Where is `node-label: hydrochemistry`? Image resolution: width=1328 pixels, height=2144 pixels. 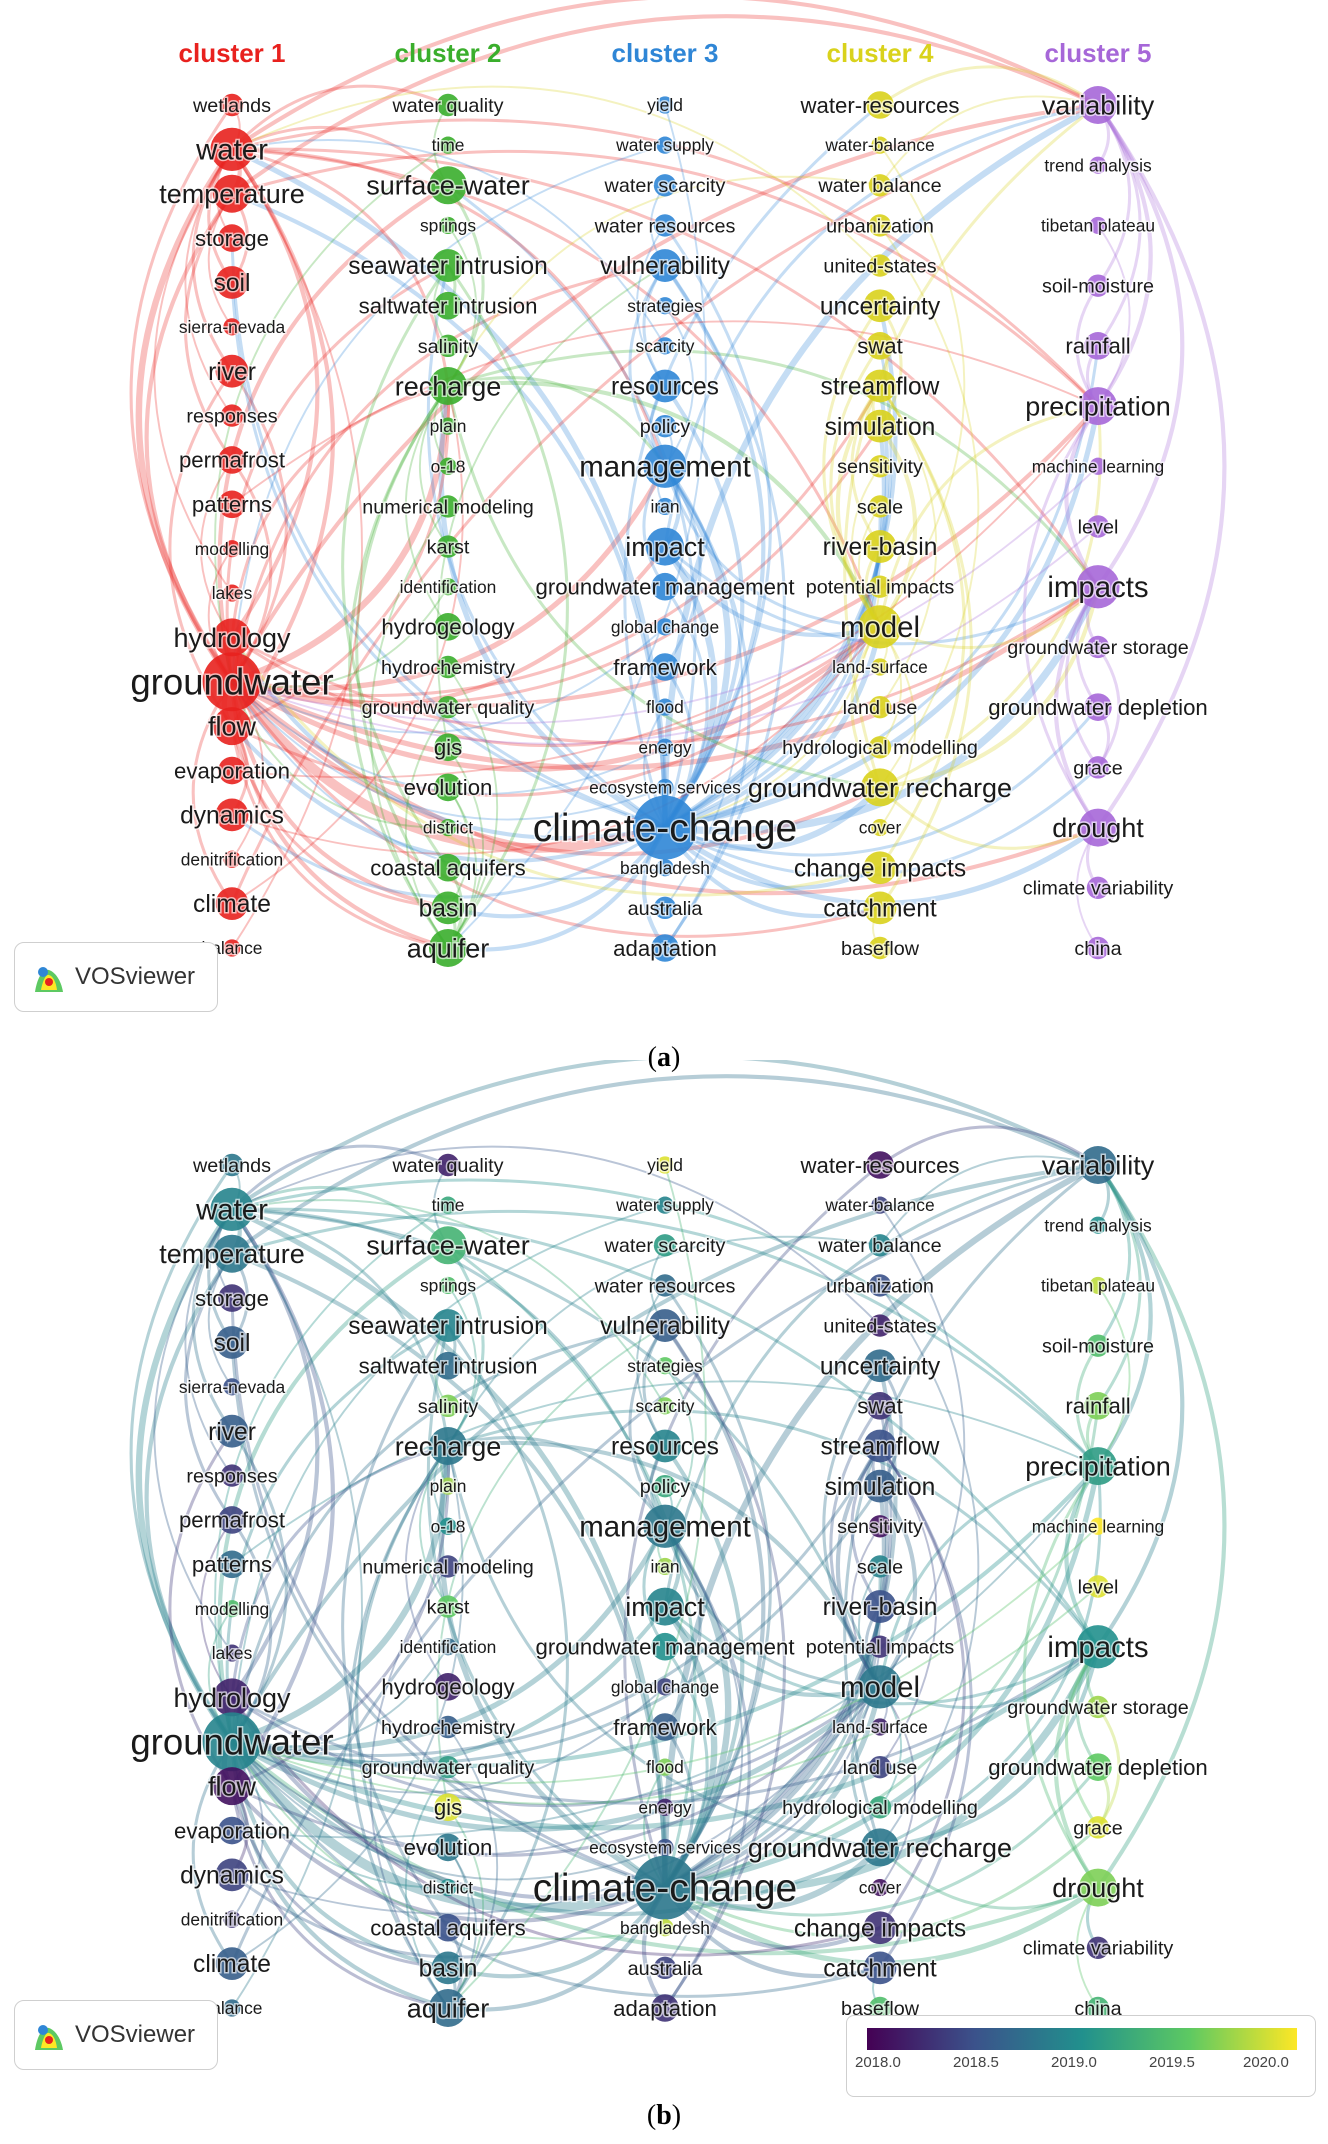
node-label: hydrochemistry is located at coordinates (448, 1728).